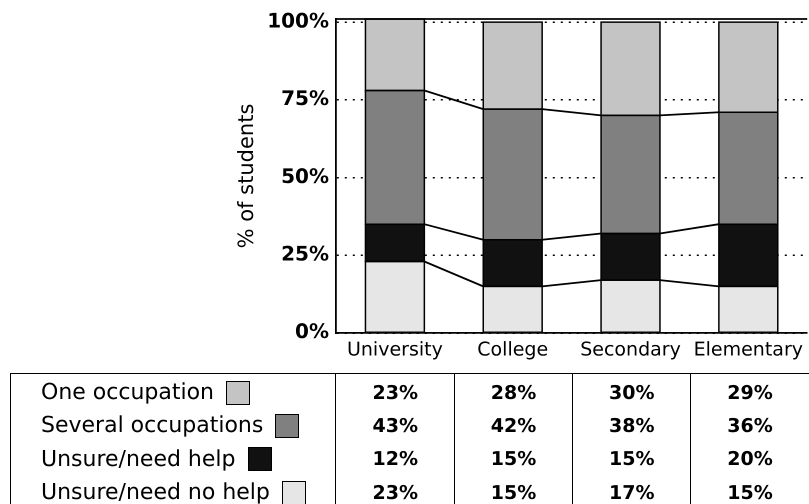 The image size is (809, 504). I want to click on data-label: 36%, so click(750, 425).